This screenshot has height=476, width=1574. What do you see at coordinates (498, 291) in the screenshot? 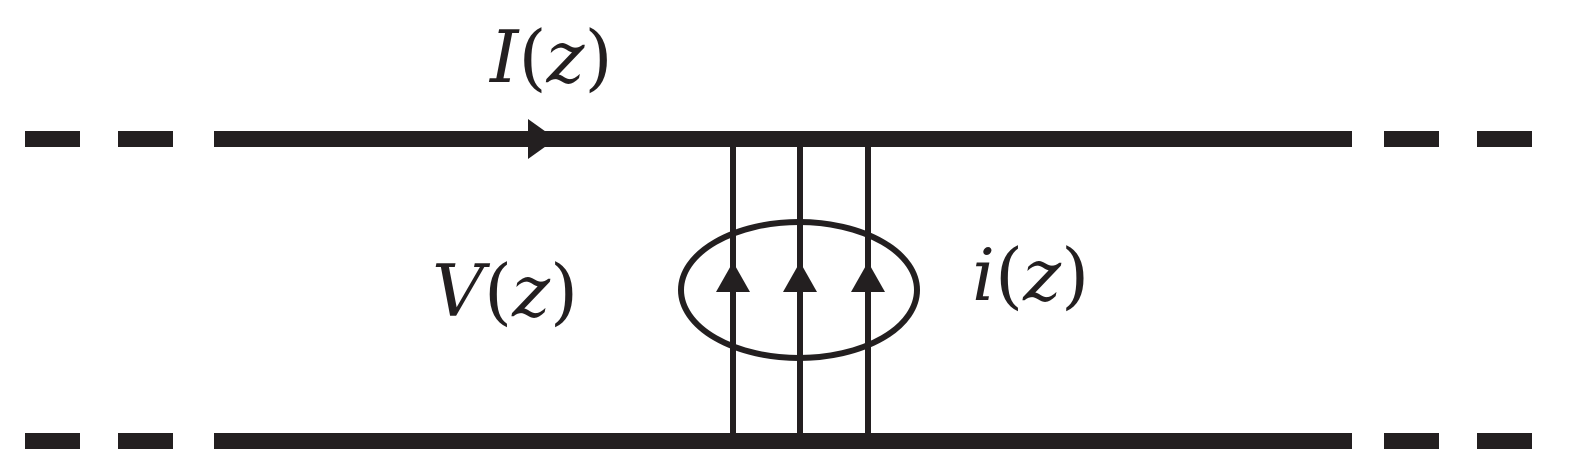
I see `voltage-open-paren: (` at bounding box center [498, 291].